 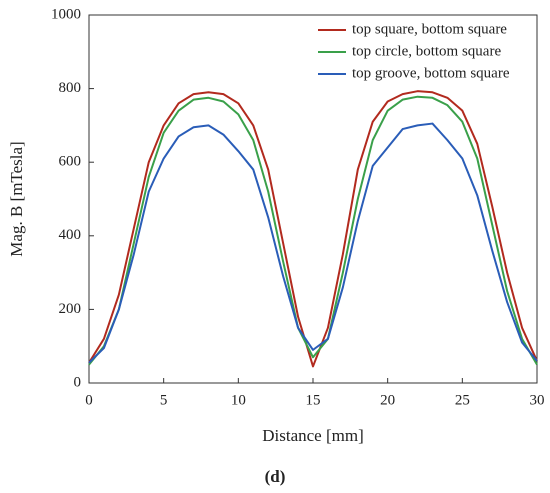 I want to click on x-tick-label: 5, so click(x=164, y=400).